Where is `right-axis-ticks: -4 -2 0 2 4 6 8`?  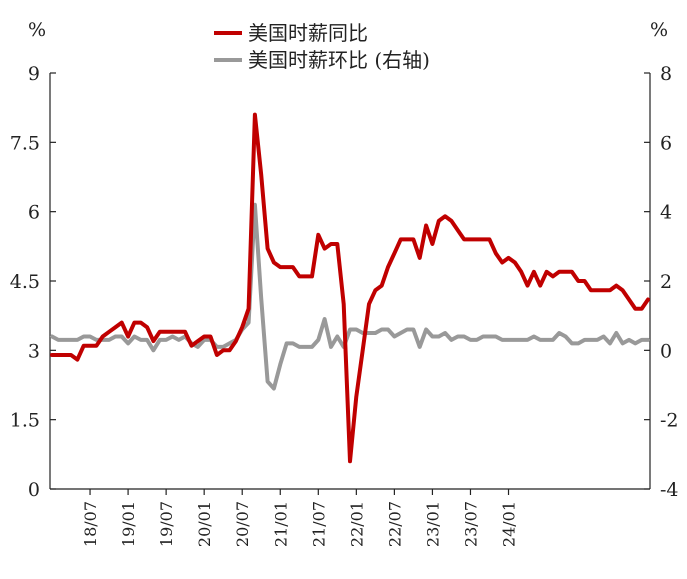
right-axis-ticks: -4 -2 0 2 4 6 8 is located at coordinates (661, 282).